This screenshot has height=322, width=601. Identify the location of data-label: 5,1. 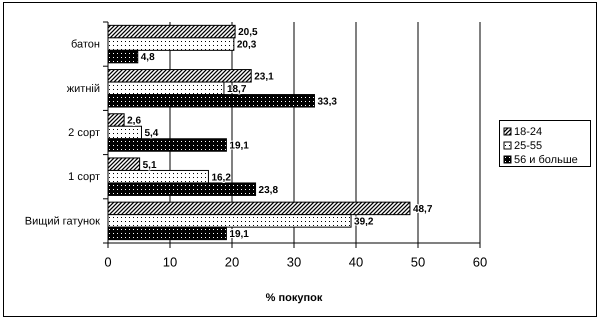
(149, 165).